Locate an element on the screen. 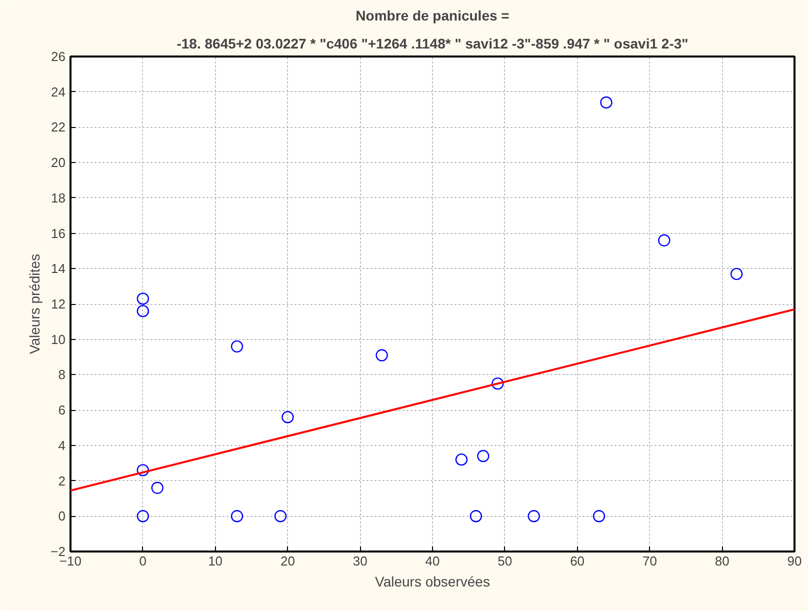 The height and width of the screenshot is (611, 808). y-tick-label: 26 is located at coordinates (58, 56).